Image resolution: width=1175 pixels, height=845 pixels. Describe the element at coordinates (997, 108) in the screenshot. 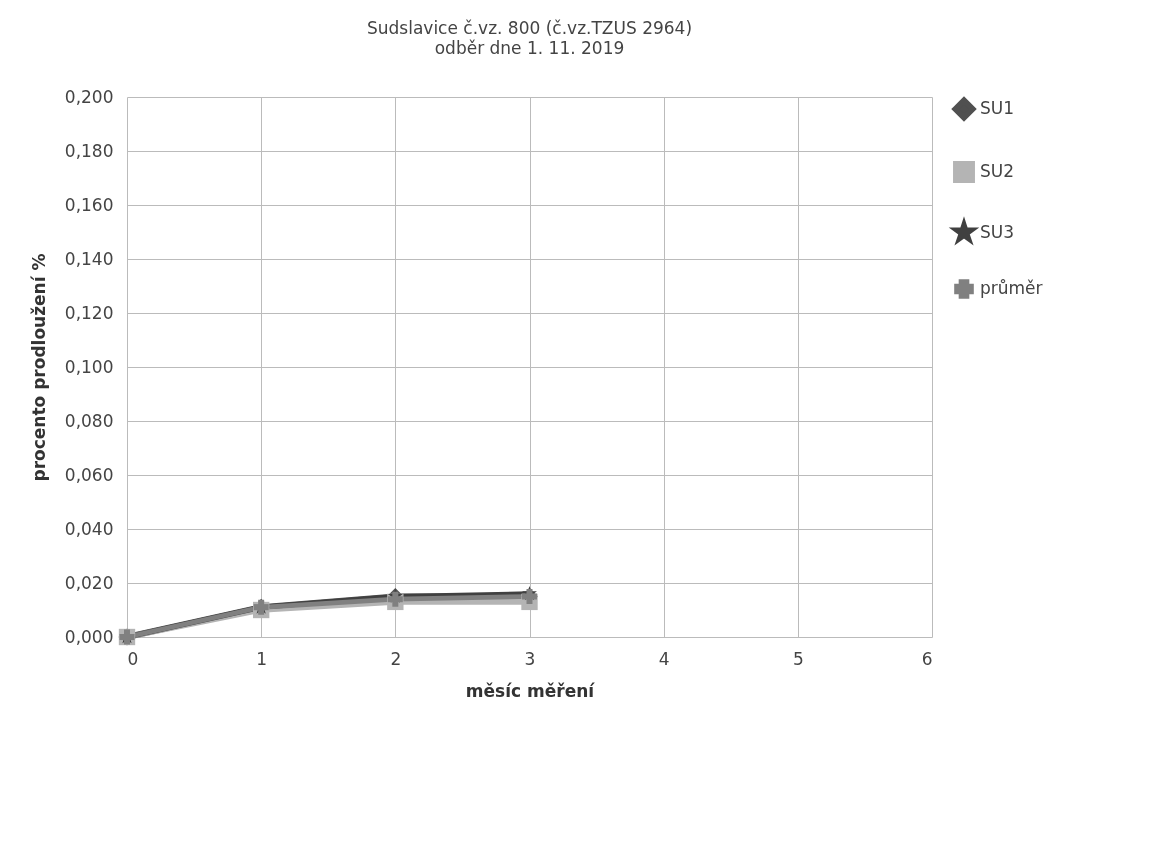

I see `legend-label: SU1` at that location.